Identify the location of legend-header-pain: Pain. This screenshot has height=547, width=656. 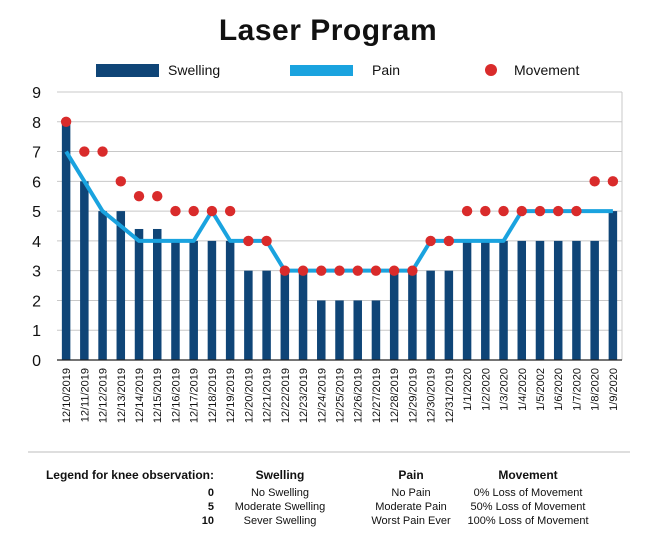
(411, 475).